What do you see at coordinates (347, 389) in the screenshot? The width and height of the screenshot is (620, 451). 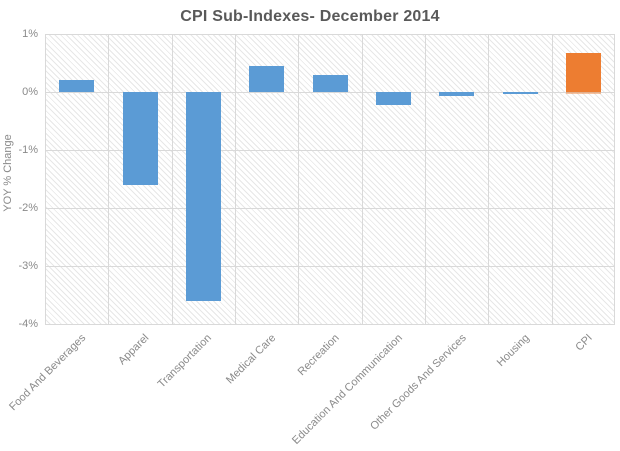 I see `x-label-education-and-communication: Education And Communication` at bounding box center [347, 389].